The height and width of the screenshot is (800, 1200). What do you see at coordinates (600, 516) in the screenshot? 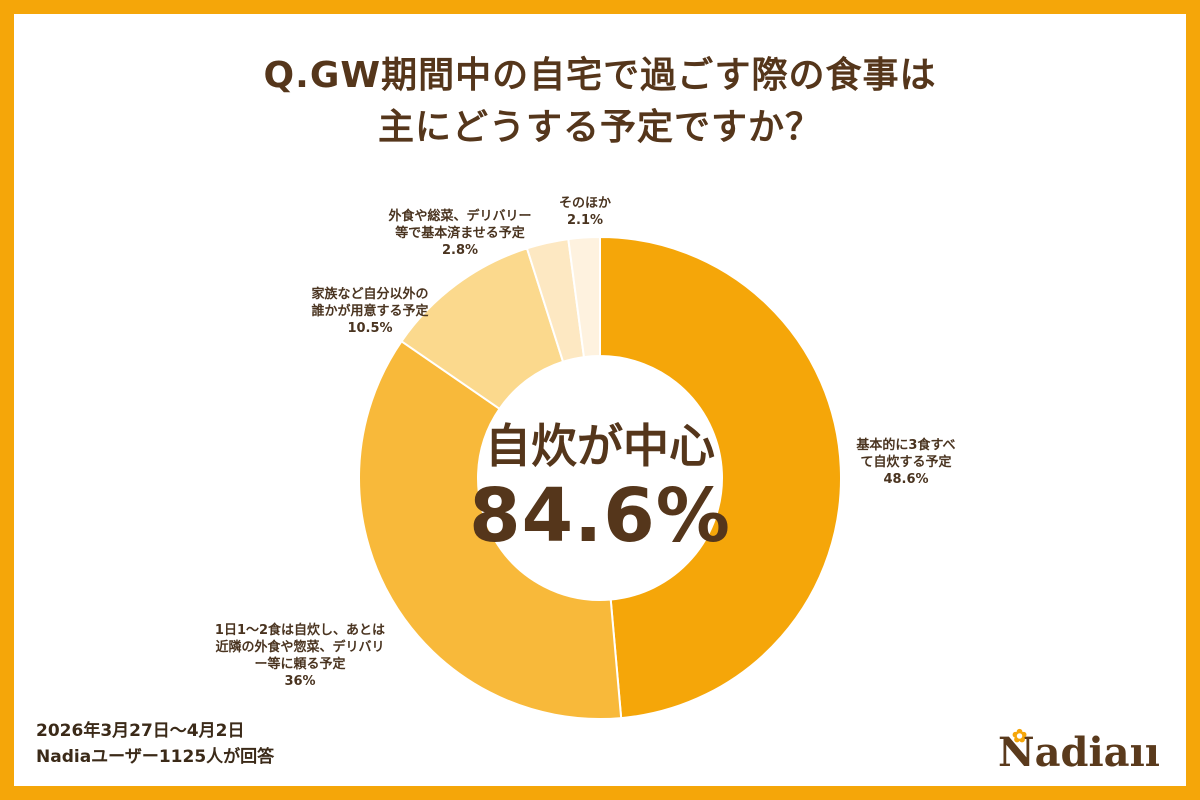
I see `center-value: 84.6%` at bounding box center [600, 516].